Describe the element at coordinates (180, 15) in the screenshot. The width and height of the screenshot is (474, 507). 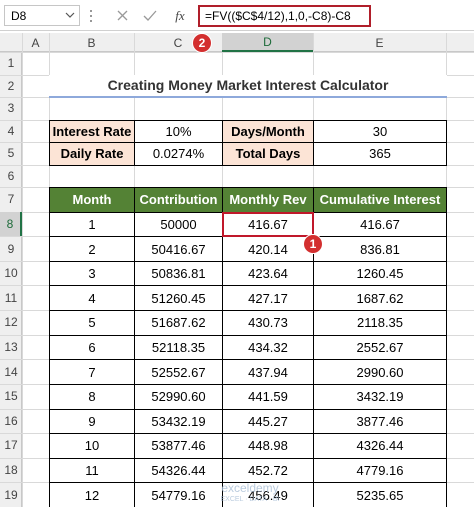
I see `fx-button: fx` at that location.